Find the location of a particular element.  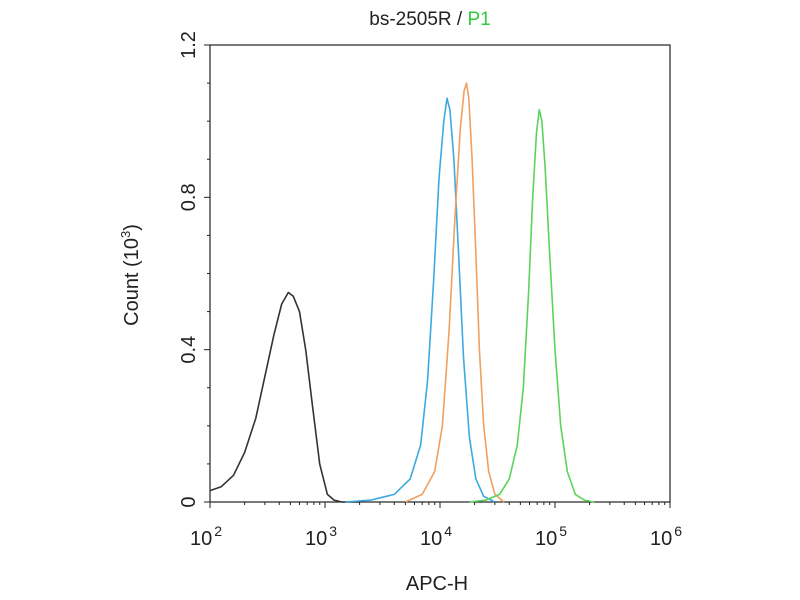

chart-title-part2: P1 is located at coordinates (478, 19).